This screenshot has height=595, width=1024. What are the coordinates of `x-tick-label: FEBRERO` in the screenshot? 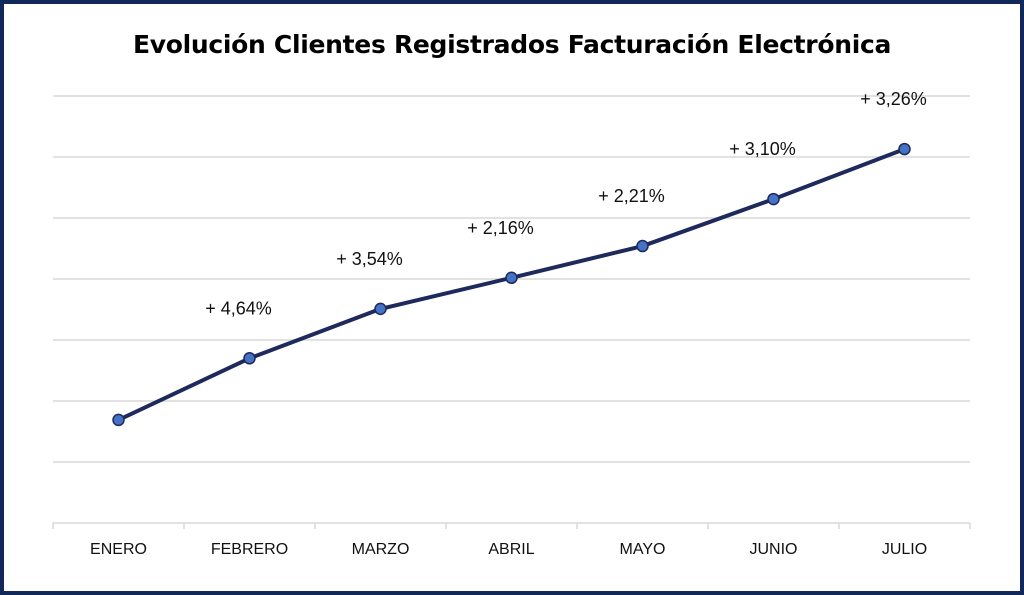 It's located at (249, 549).